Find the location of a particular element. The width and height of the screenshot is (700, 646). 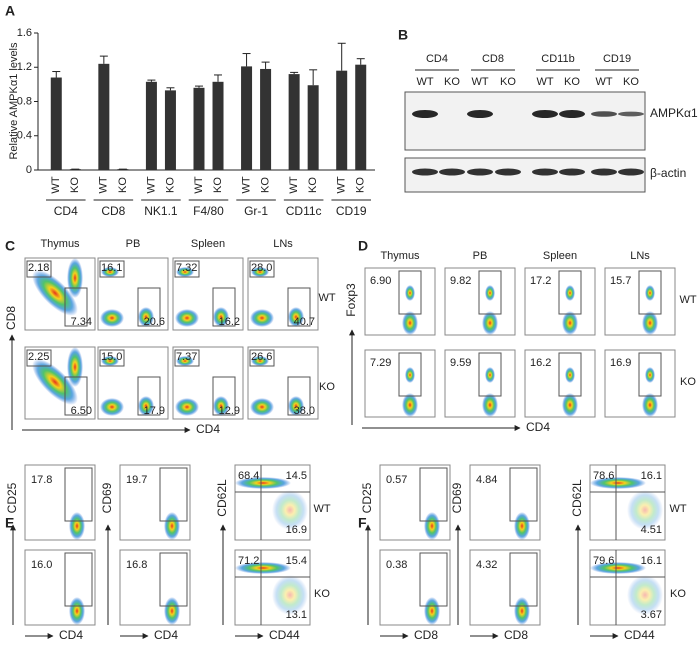

gate-value: 26.6 is located at coordinates (261, 357).